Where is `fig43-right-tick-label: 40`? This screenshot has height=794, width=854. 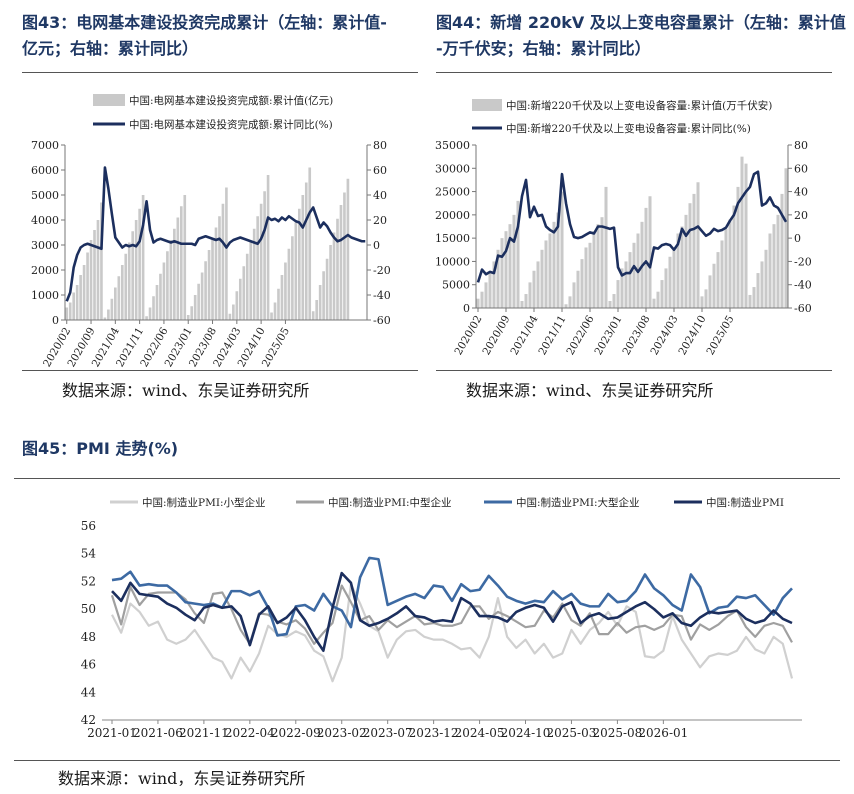
fig43-right-tick-label: 40 is located at coordinates (380, 195).